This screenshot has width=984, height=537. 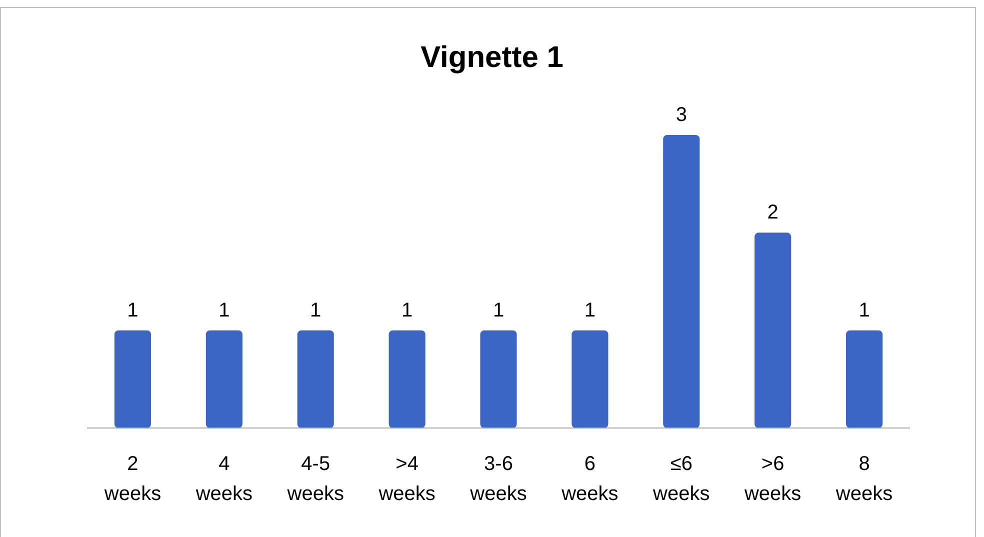 What do you see at coordinates (863, 479) in the screenshot?
I see `x-tick-label: 8 weeks` at bounding box center [863, 479].